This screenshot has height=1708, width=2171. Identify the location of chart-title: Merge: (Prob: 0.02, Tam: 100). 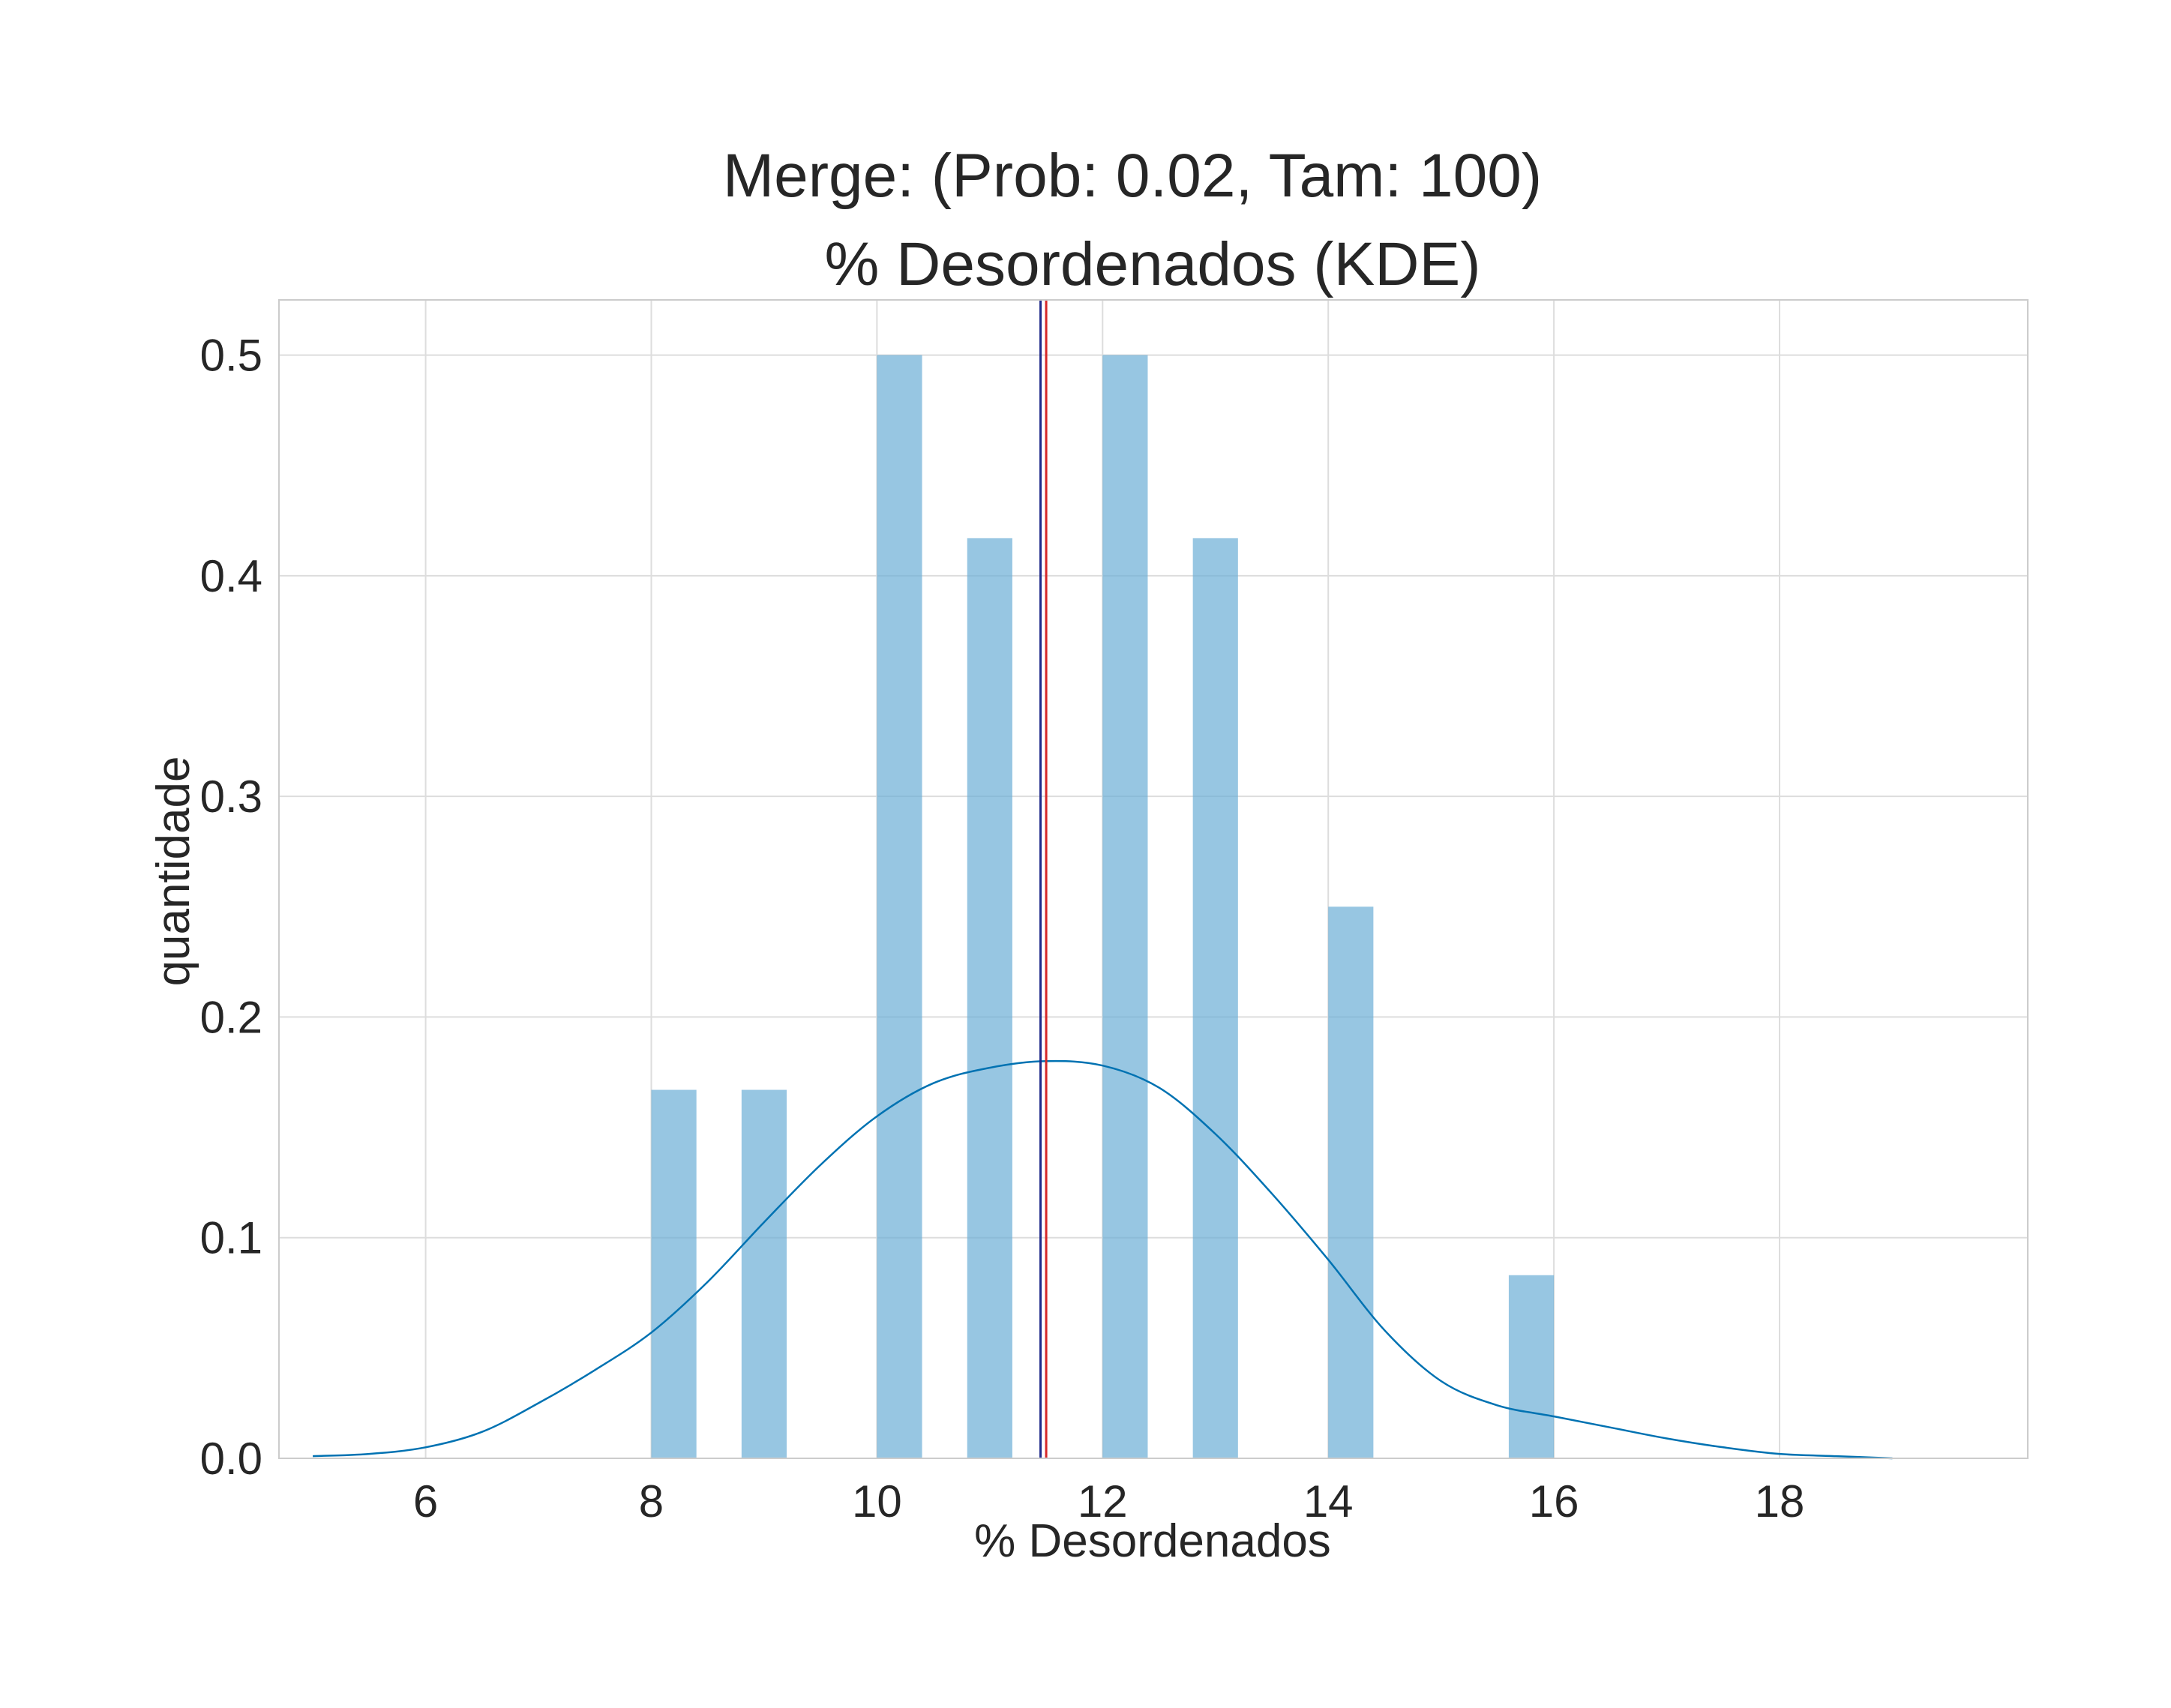
(1132, 176).